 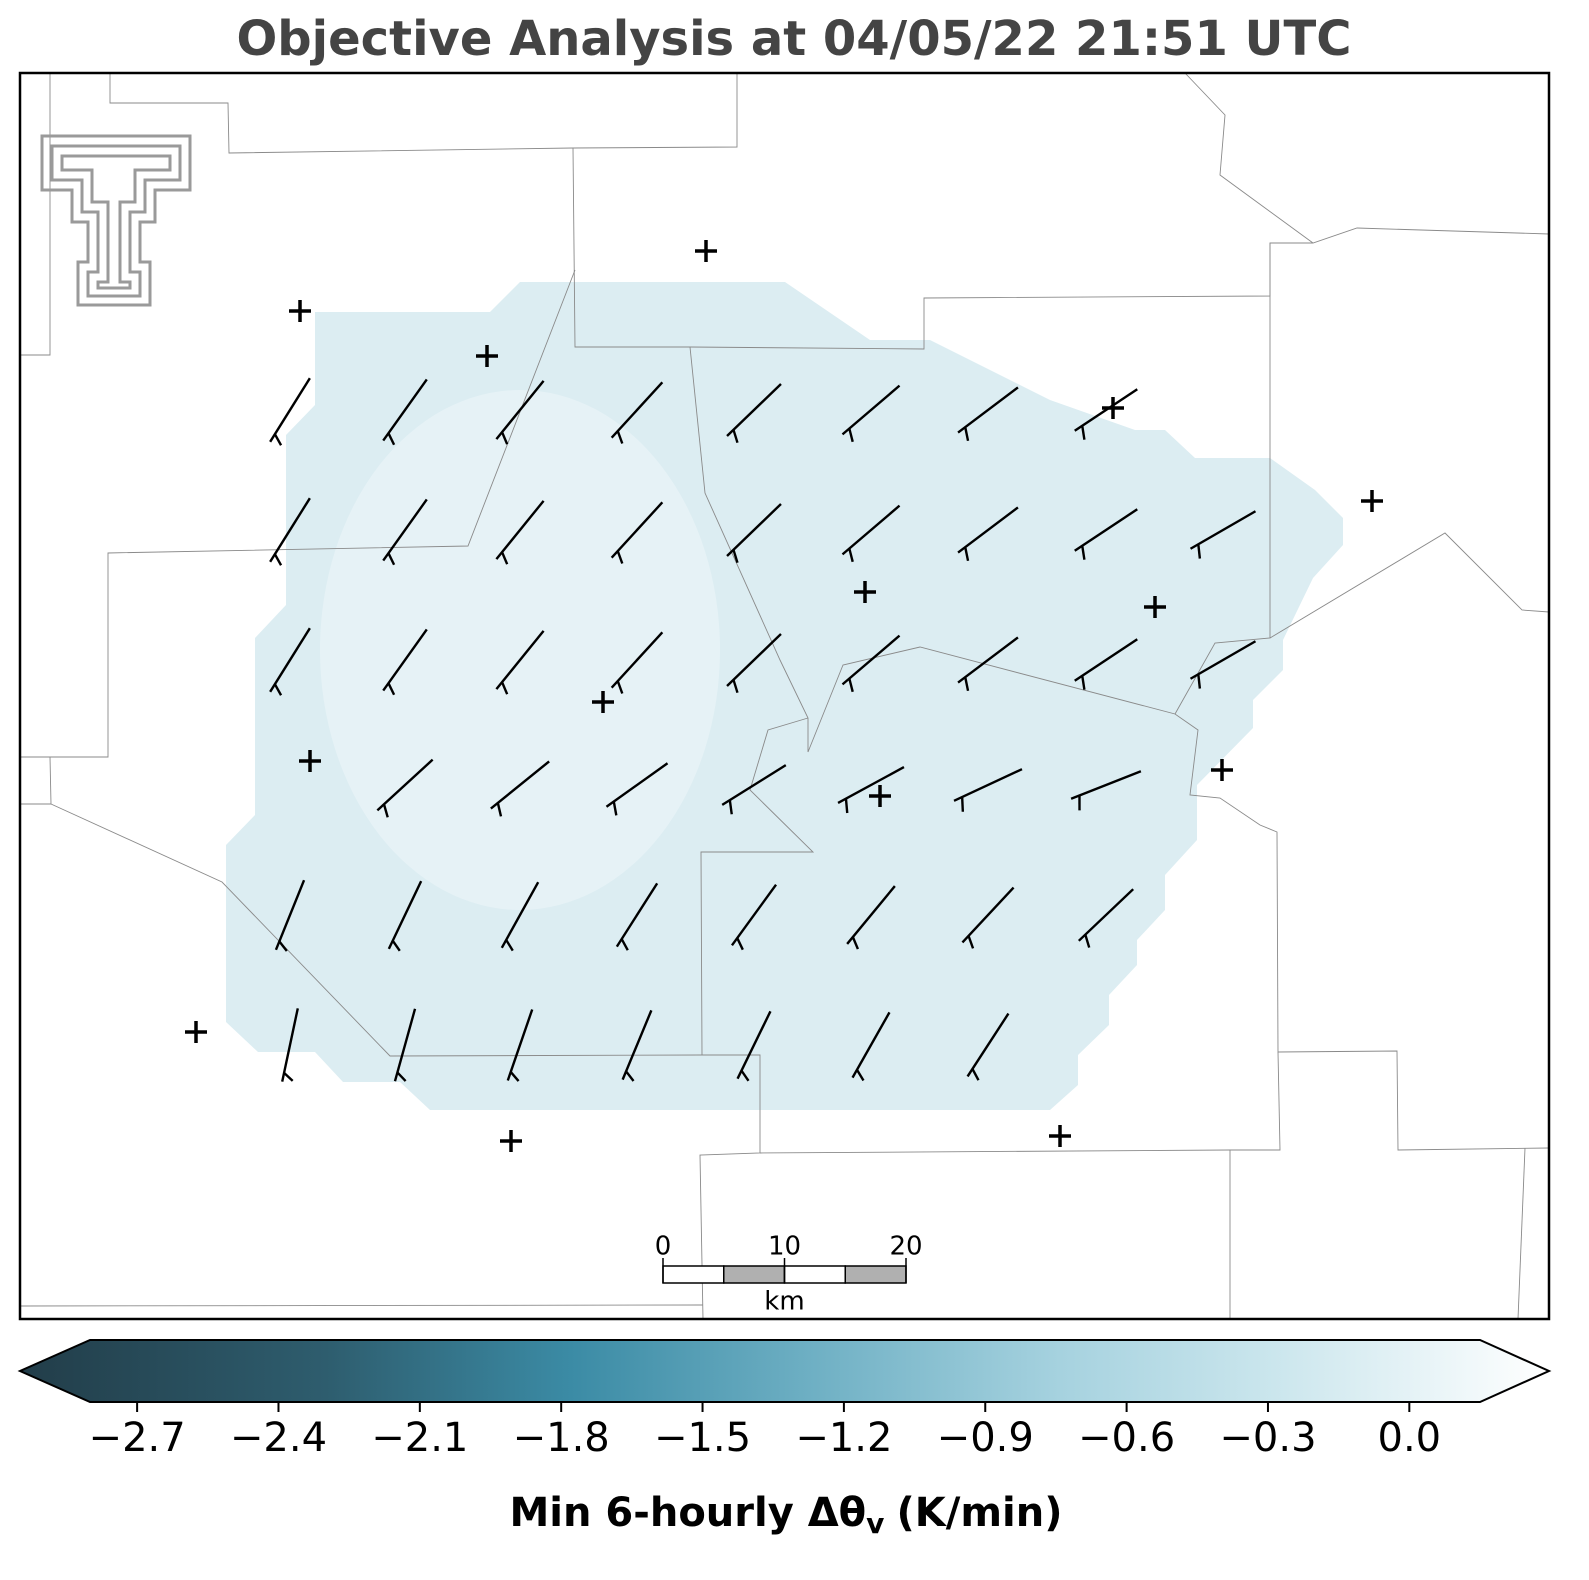 I want to click on scale-bar: 0 10 20 km, so click(x=789, y=1274).